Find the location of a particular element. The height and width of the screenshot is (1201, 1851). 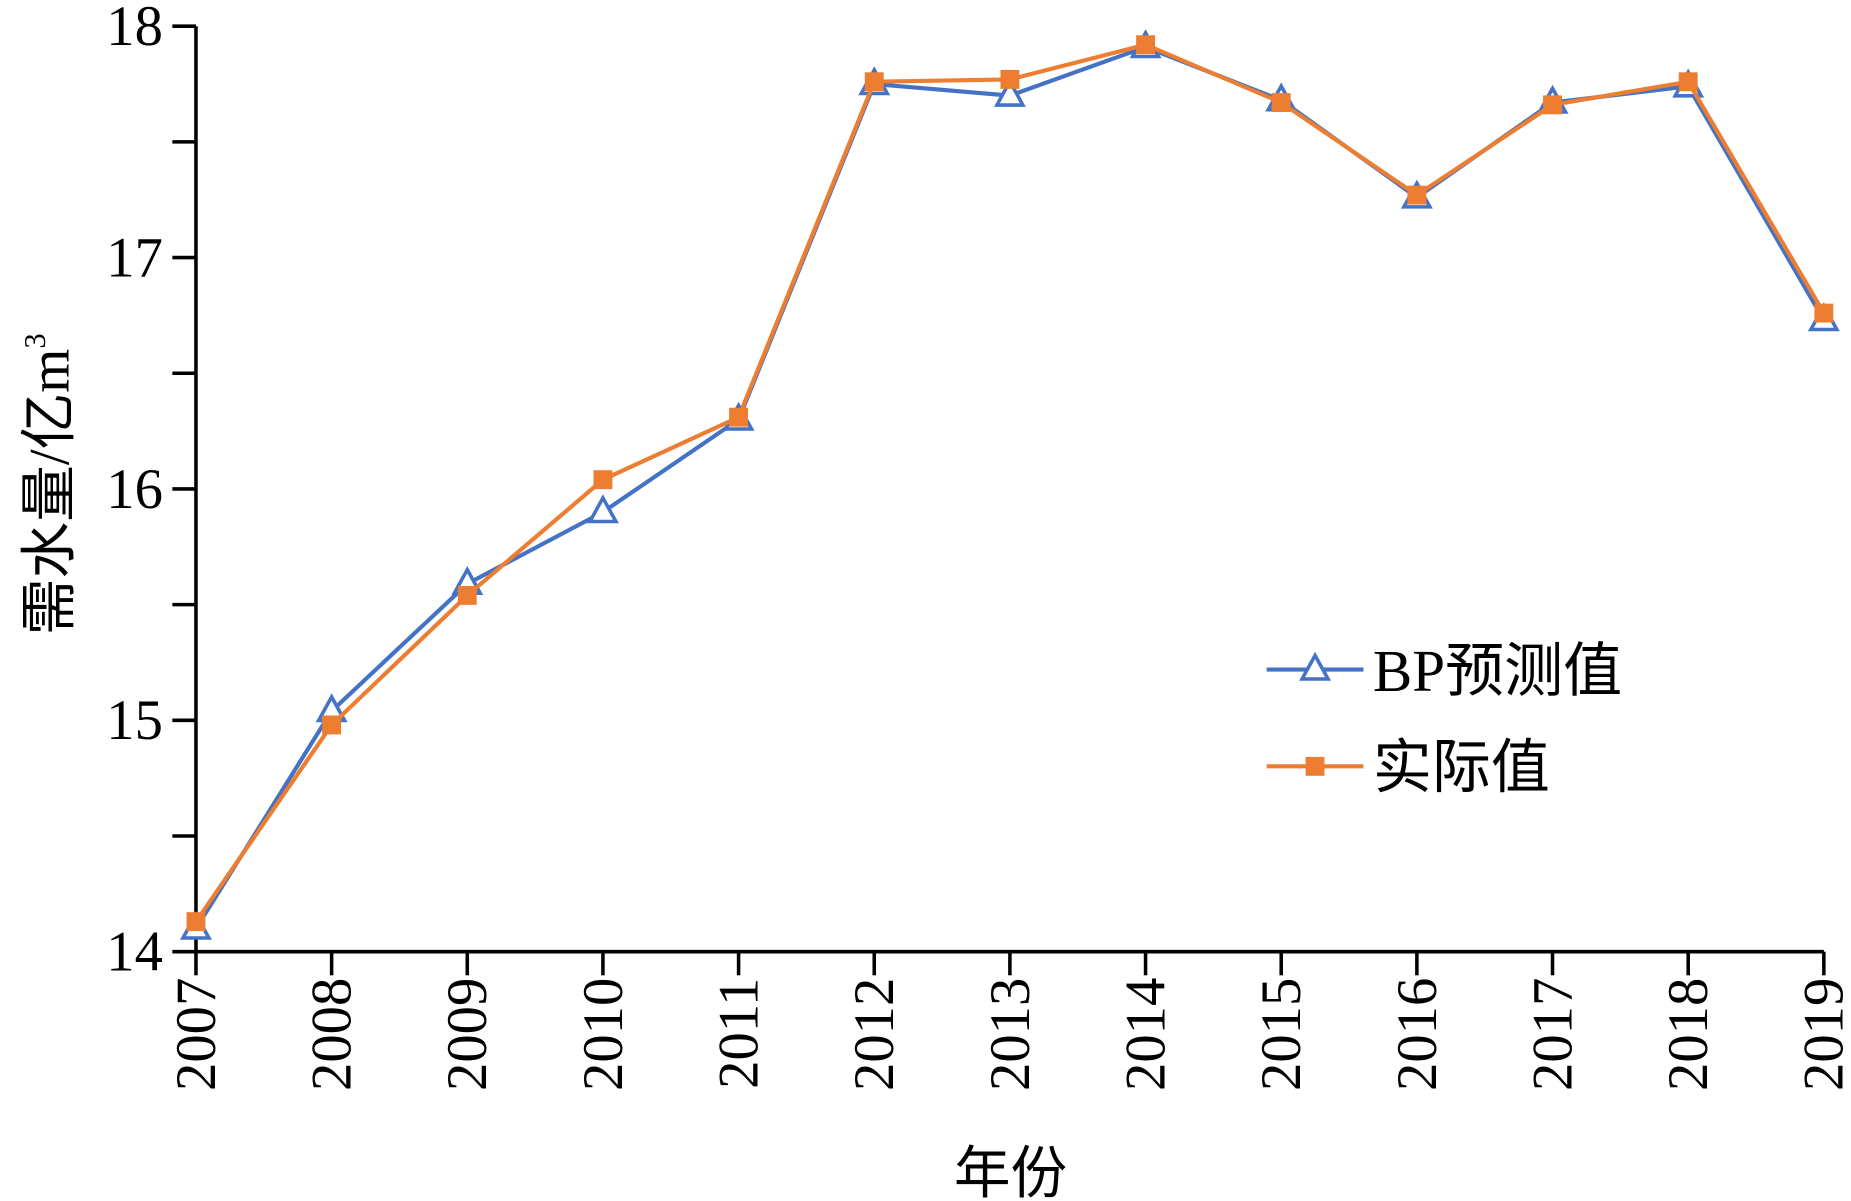

y-tick-label: 15 is located at coordinates (134, 721).